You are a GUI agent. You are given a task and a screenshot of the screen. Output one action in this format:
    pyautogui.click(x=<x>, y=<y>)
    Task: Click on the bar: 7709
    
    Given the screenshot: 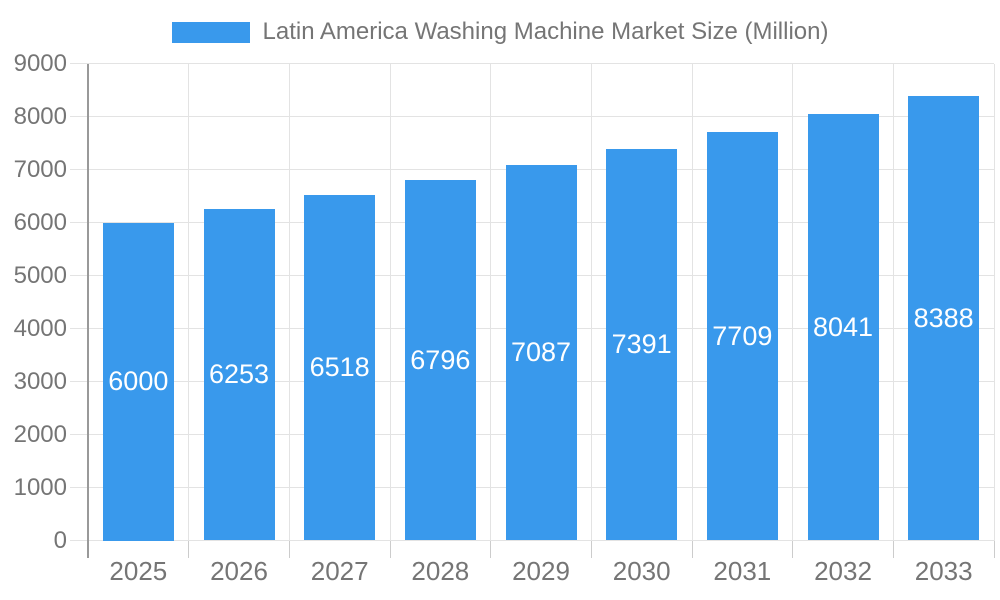 What is the action you would take?
    pyautogui.click(x=742, y=336)
    